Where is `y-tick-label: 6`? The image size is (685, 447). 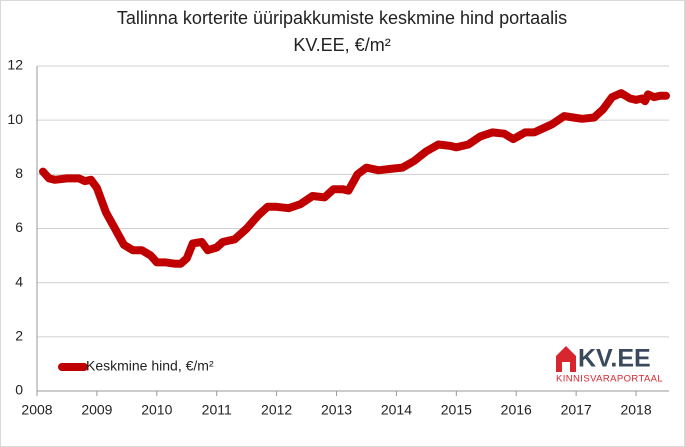 y-tick-label: 6 is located at coordinates (19, 227).